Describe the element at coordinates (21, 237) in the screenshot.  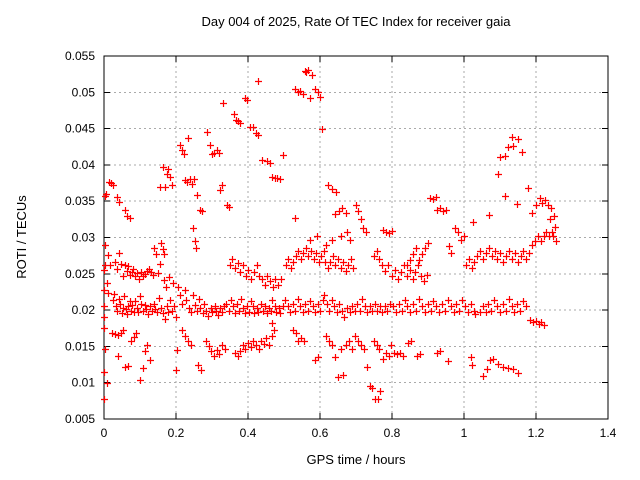
I see `y-axis-label: ROTI / TECUs` at that location.